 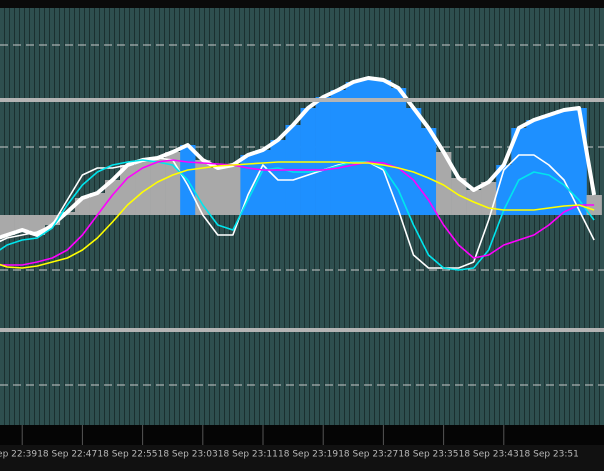 I want to click on axis-label-strip, so click(x=302, y=458).